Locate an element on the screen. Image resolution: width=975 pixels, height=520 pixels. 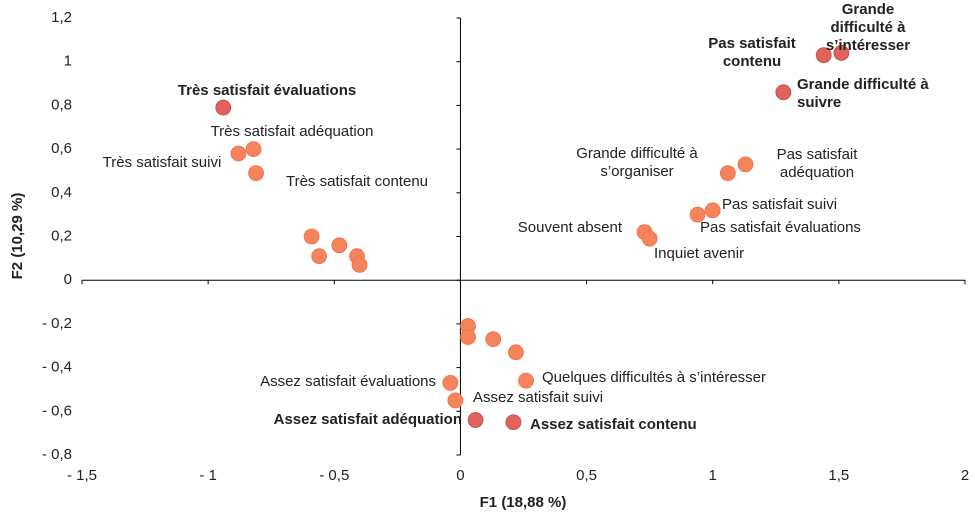
point-label: Grande difficulté à s’organiser is located at coordinates (637, 162).